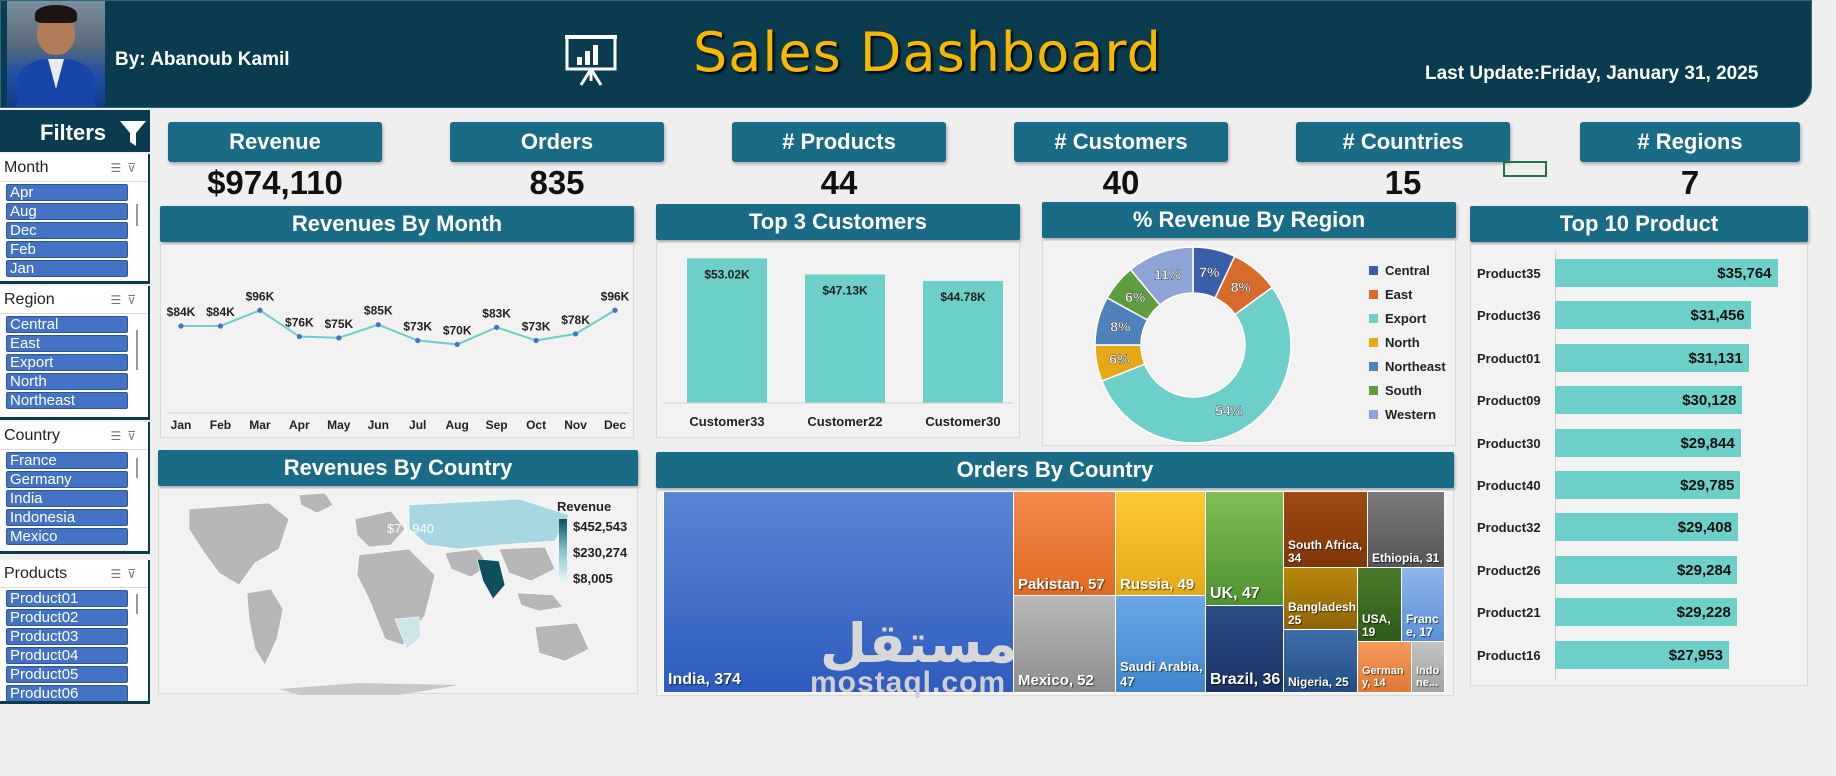 The height and width of the screenshot is (776, 1836). Describe the element at coordinates (1641, 485) in the screenshot. I see `product-row: Product40 $29,785` at that location.